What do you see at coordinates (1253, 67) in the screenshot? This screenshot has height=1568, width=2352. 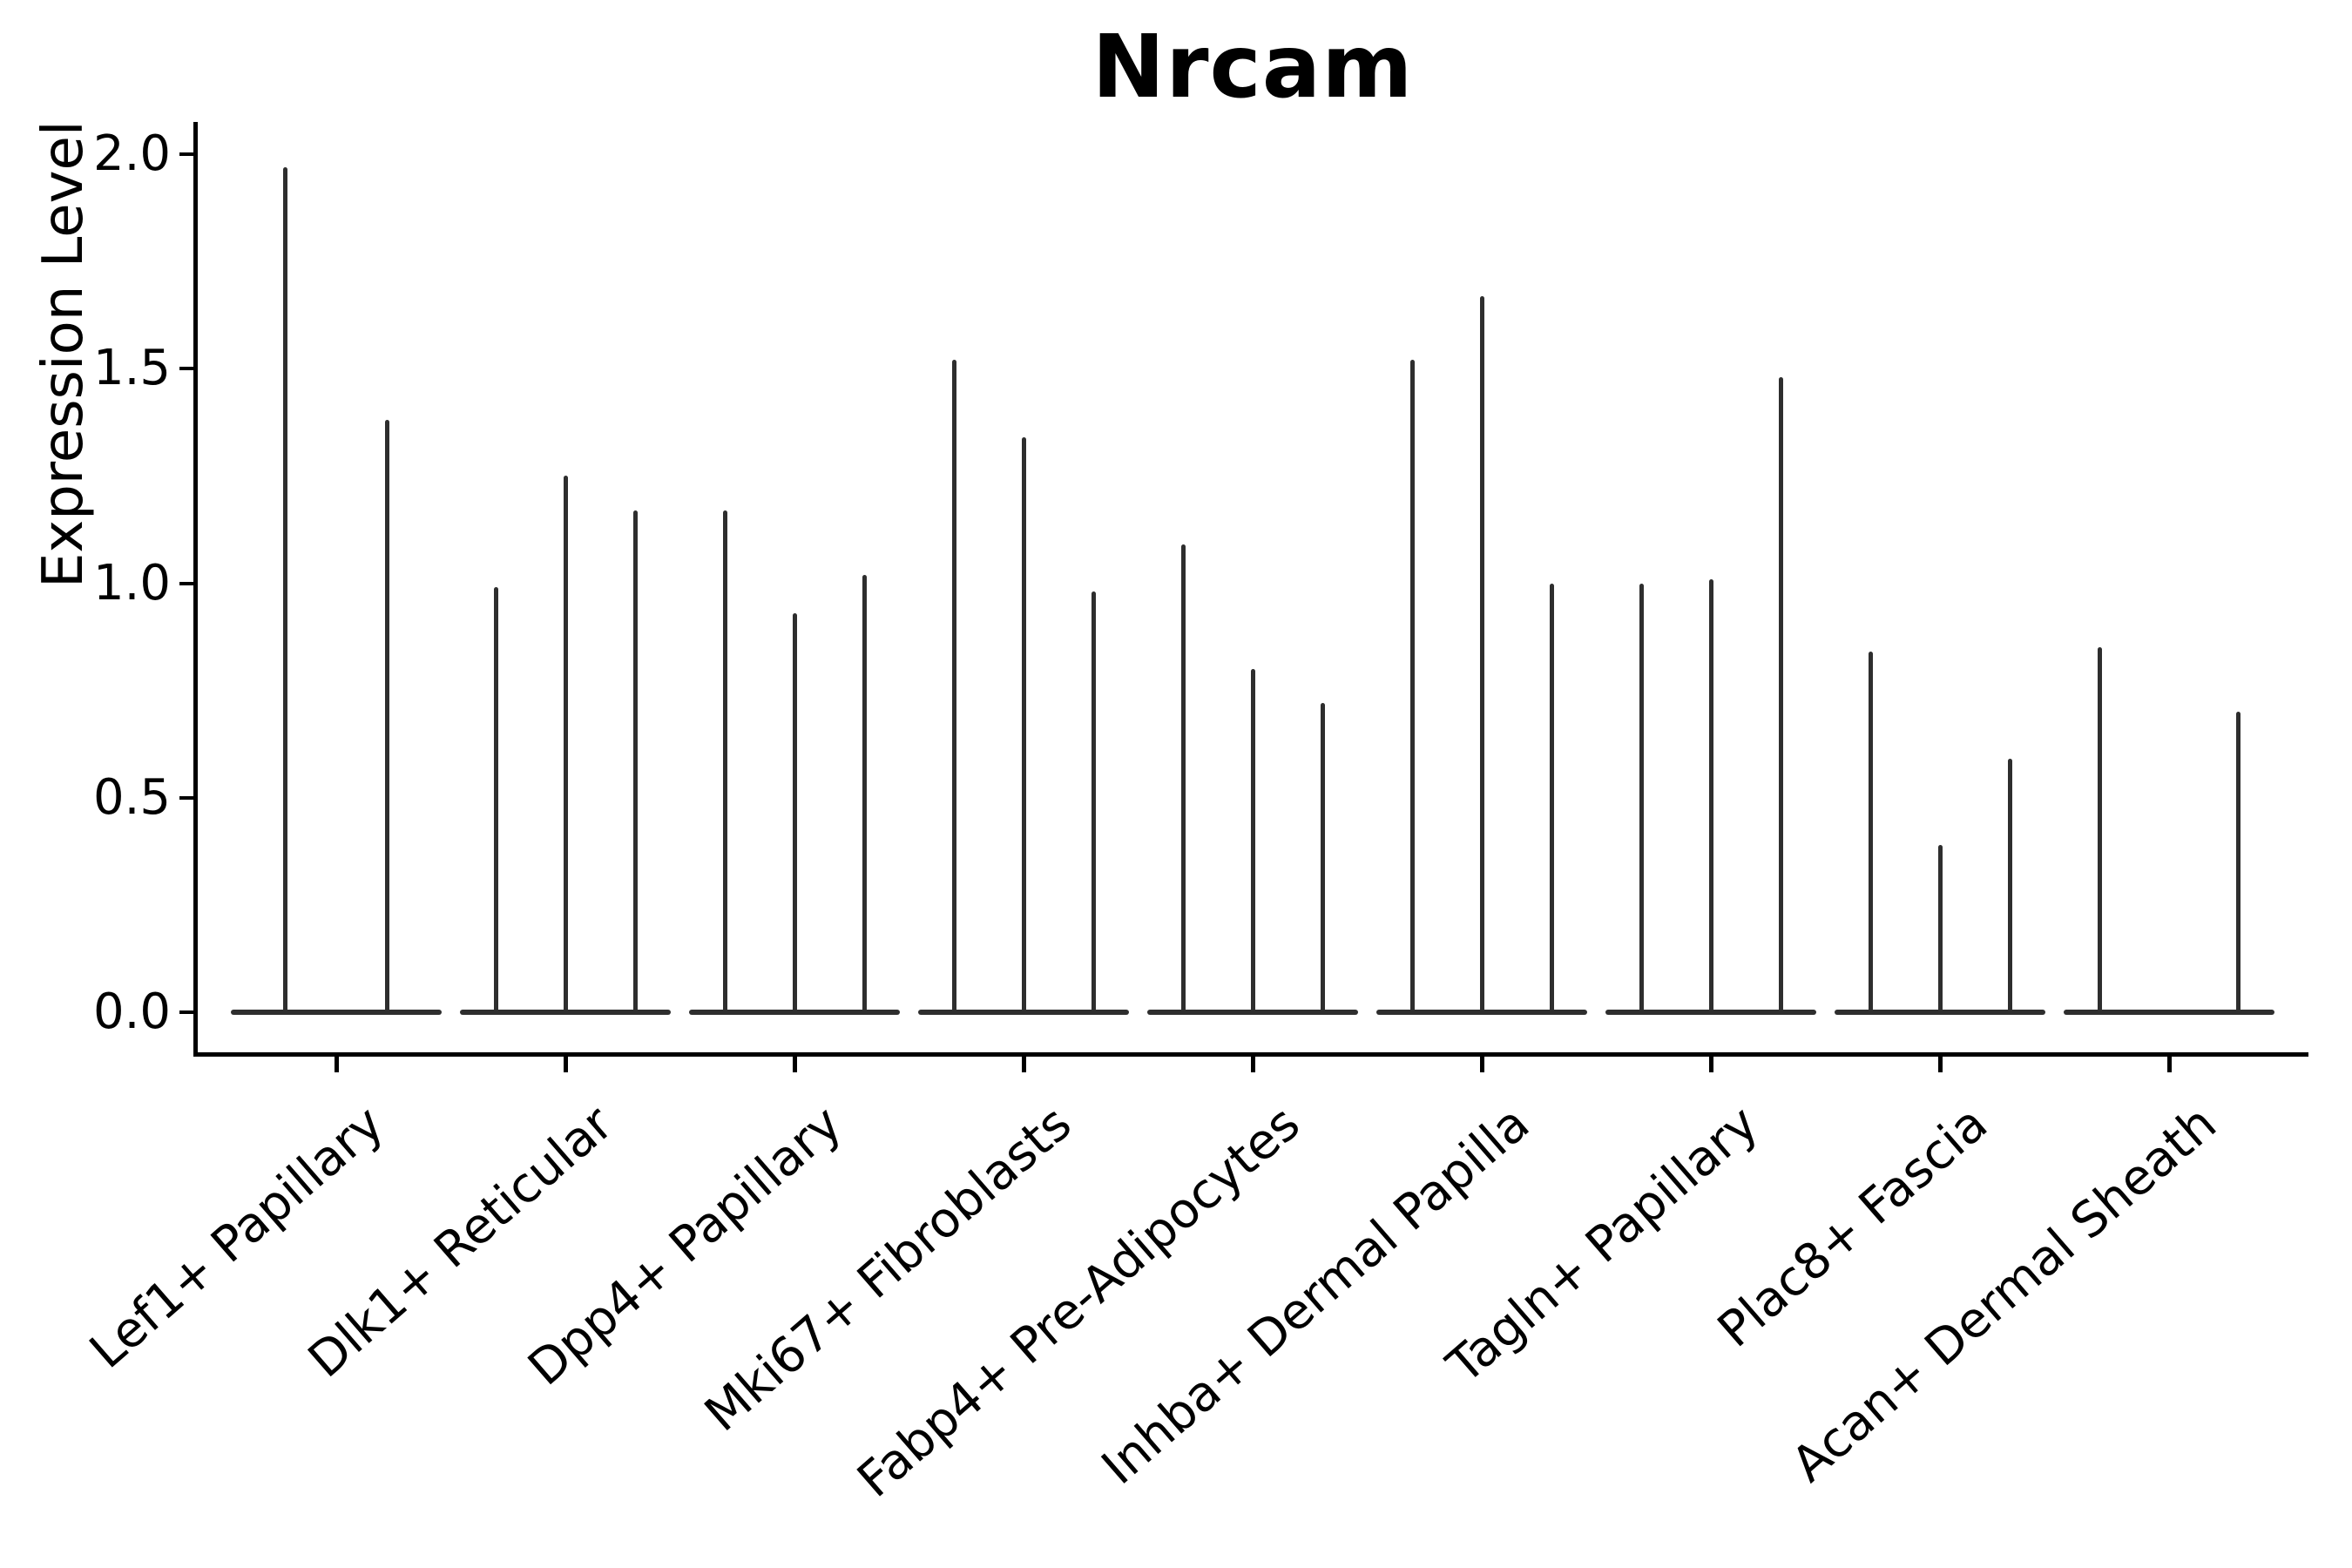 I see `chart-title: Nrcam` at bounding box center [1253, 67].